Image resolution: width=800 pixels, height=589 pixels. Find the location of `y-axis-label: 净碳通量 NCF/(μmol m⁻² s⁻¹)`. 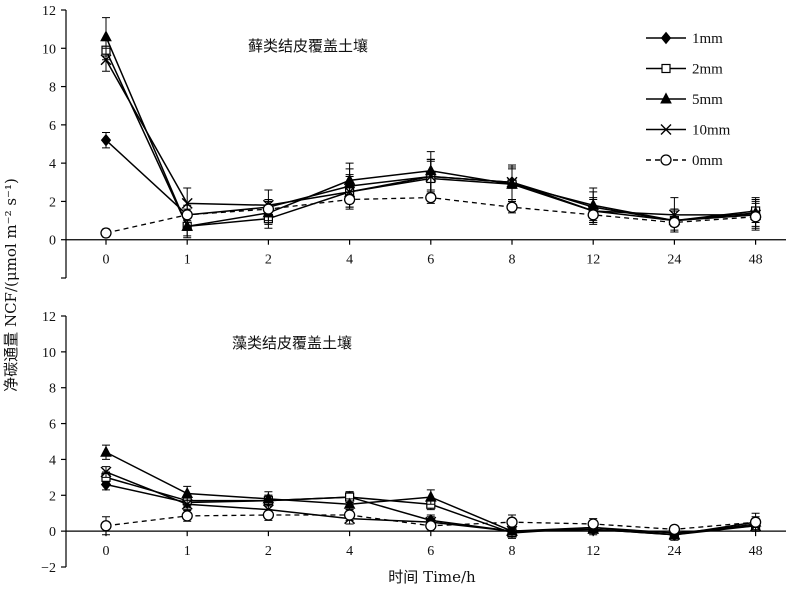

y-axis-label: 净碳通量 NCF/(μmol m⁻² s⁻¹) is located at coordinates (11, 285).